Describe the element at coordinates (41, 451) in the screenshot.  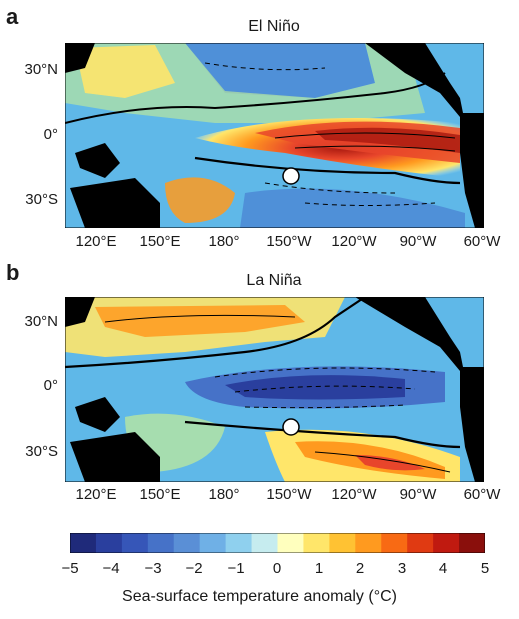
I see `panel-b-lat-30s: 30°S` at that location.